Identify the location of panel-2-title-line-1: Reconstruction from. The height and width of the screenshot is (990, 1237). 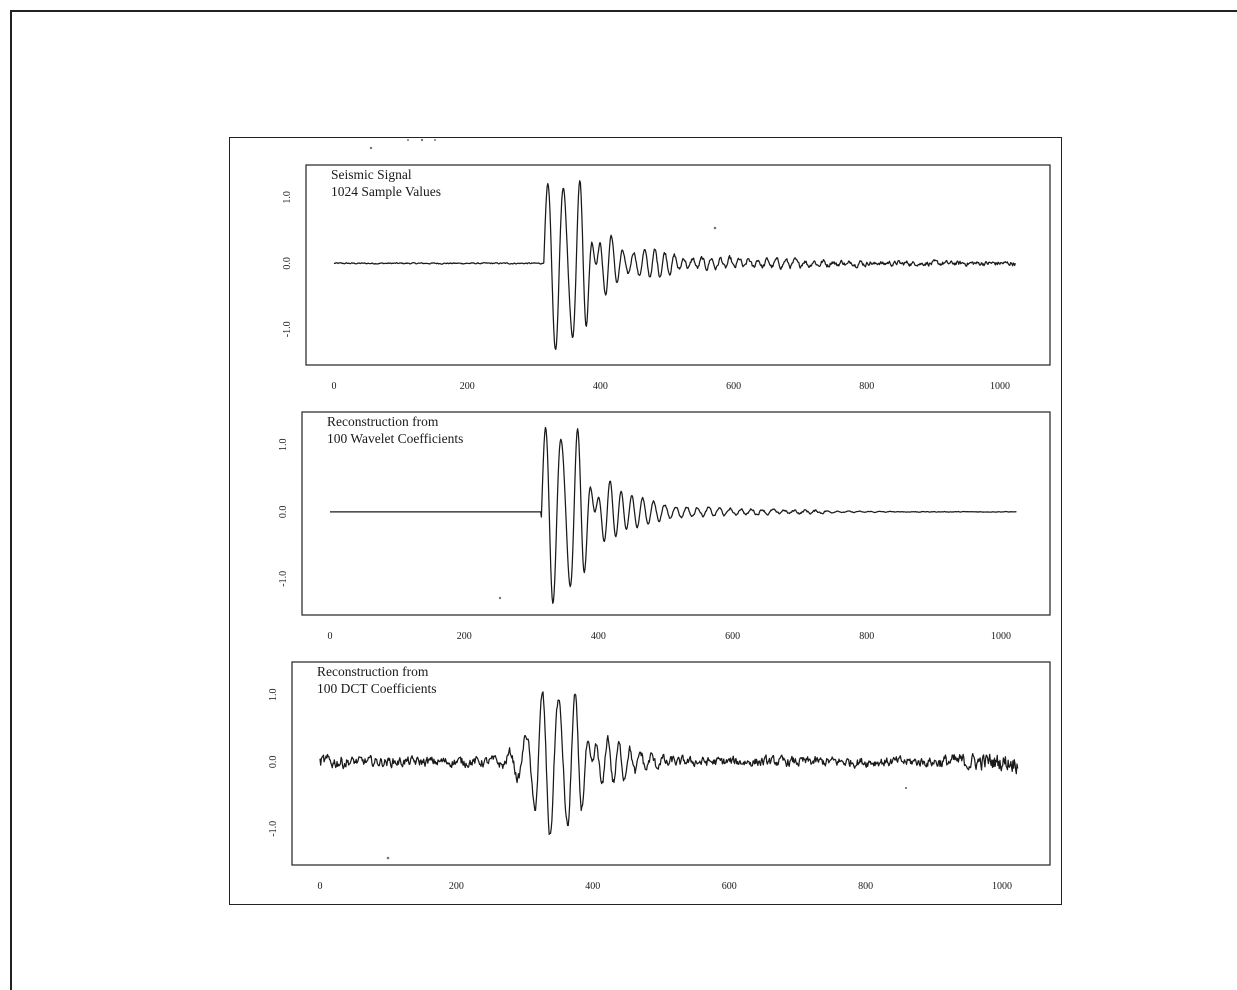
(383, 421).